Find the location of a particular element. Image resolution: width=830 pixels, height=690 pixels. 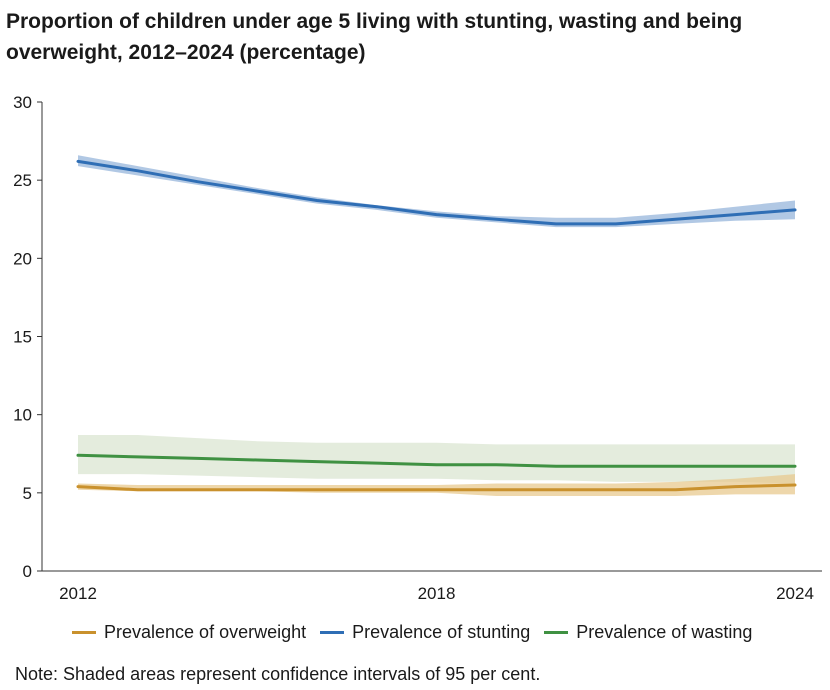

legend-label-wasting: Prevalence of wasting is located at coordinates (664, 632).